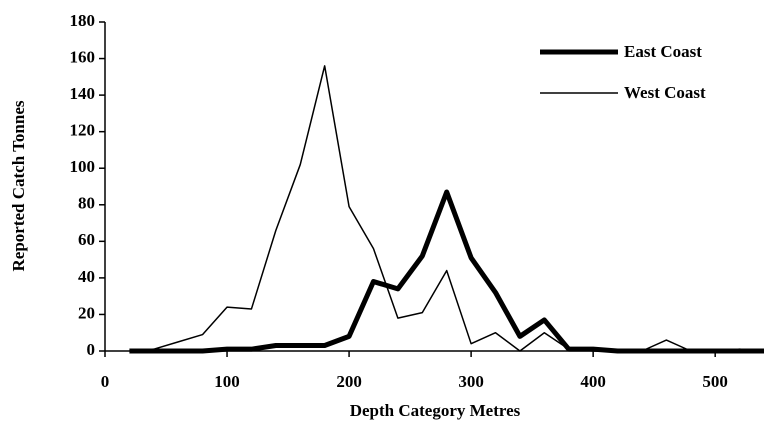 The image size is (765, 428). Describe the element at coordinates (665, 92) in the screenshot. I see `legend-label: West Coast` at that location.